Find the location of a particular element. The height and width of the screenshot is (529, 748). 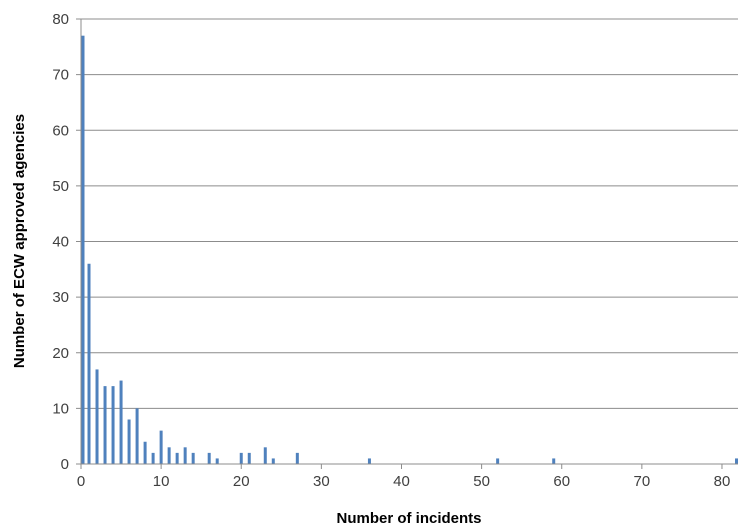

x-tick-labels: 0 10 20 30 40 50 60 70 80 is located at coordinates (403, 481).